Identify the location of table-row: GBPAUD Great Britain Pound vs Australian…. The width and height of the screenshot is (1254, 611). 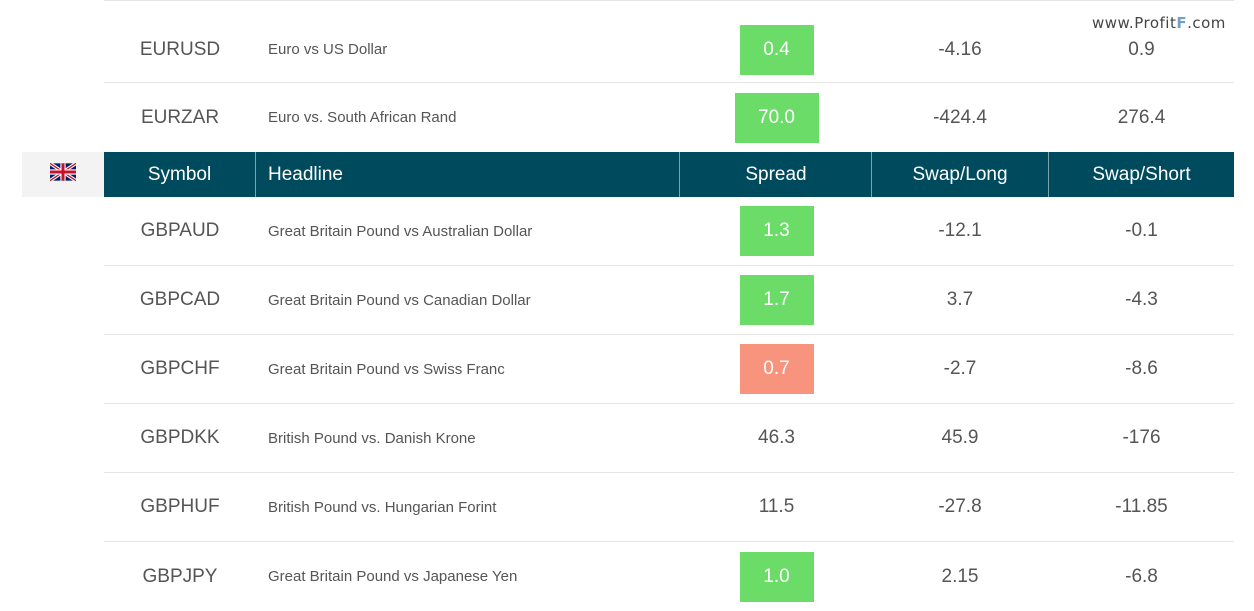
(669, 231).